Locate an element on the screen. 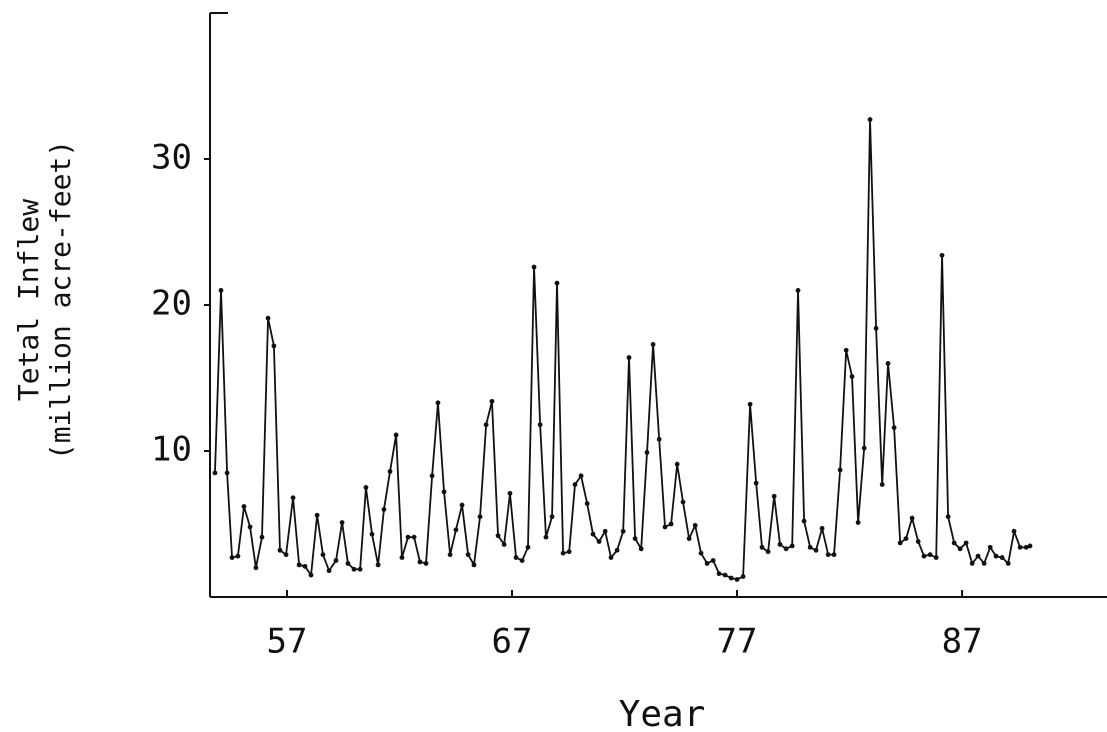 This screenshot has width=1107, height=732. y-axis-label: Tetal Inflew (million acre-feet) is located at coordinates (44, 300).